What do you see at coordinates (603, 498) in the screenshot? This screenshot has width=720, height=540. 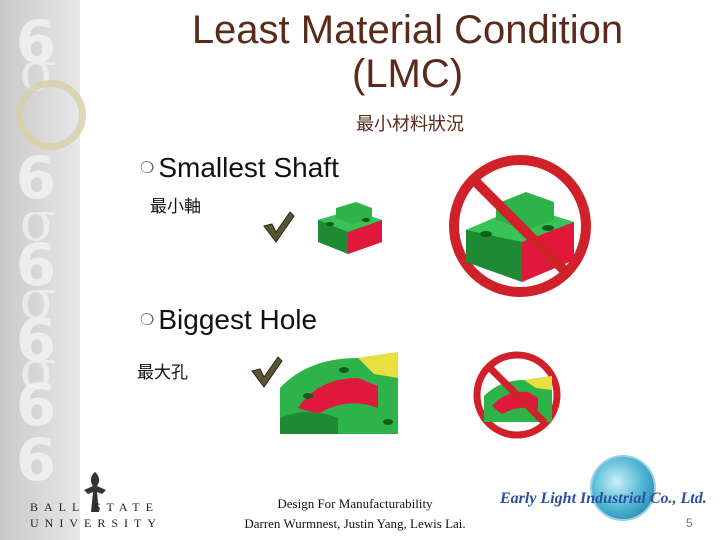 I see `company-logo-text: Early Light Industrial Co., Ltd.` at bounding box center [603, 498].